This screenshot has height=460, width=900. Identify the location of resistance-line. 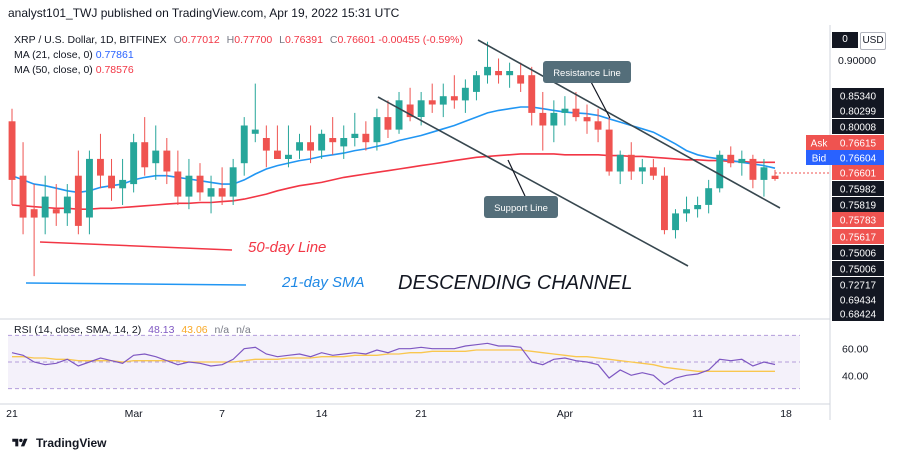
(629, 124).